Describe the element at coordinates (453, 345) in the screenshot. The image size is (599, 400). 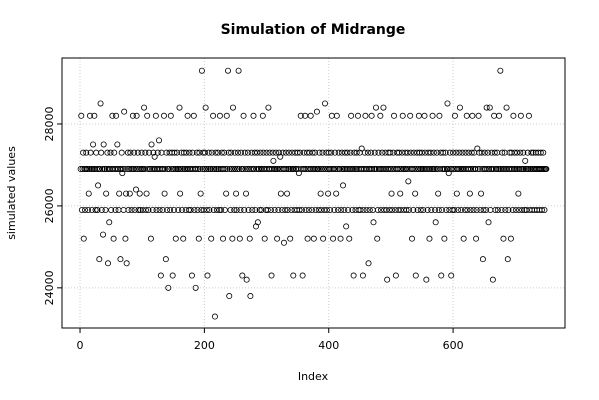
I see `x-tick-label: 600` at that location.